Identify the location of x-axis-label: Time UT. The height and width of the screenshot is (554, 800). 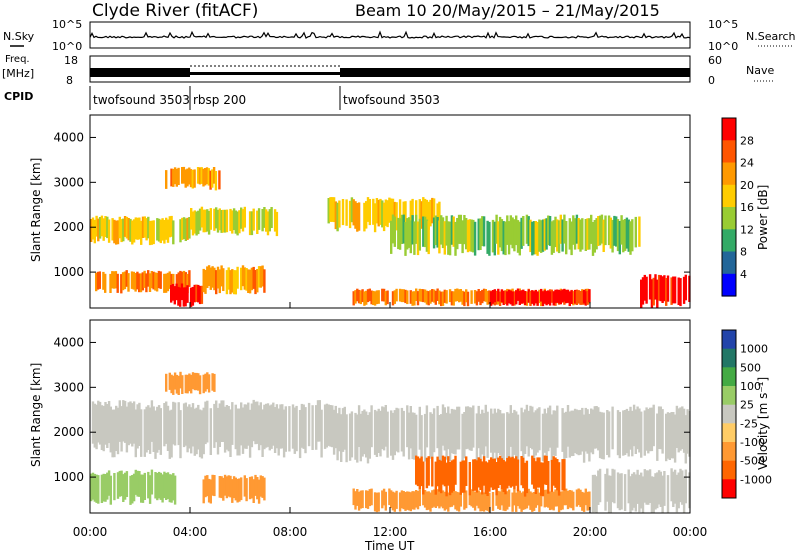
(389, 546).